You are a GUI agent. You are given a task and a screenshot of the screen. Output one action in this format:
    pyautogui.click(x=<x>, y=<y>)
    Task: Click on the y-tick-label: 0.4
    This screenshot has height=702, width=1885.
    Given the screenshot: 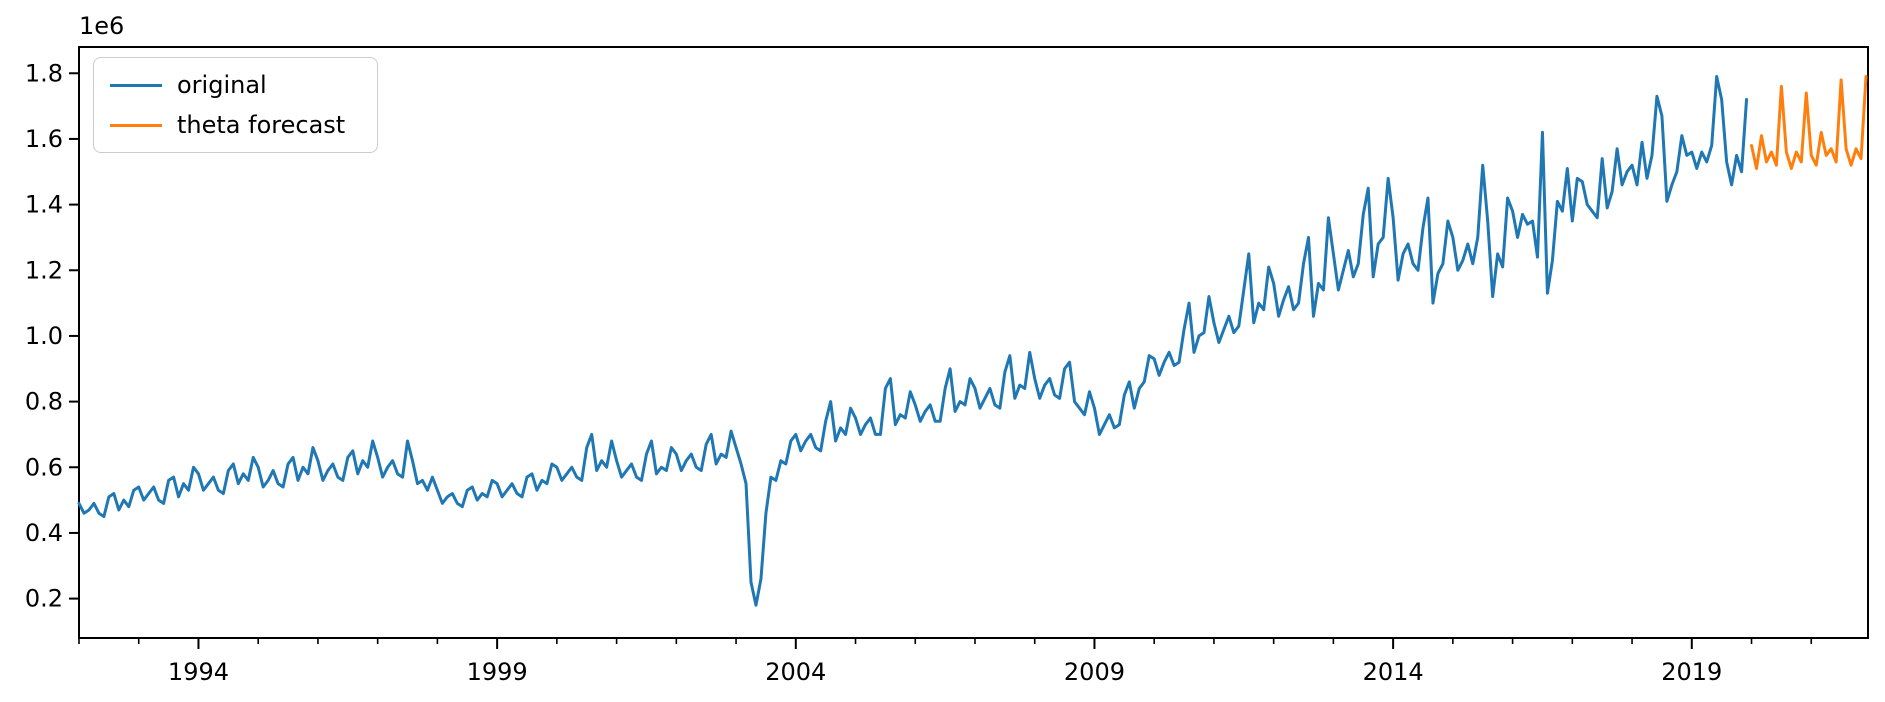 What is the action you would take?
    pyautogui.click(x=44, y=533)
    